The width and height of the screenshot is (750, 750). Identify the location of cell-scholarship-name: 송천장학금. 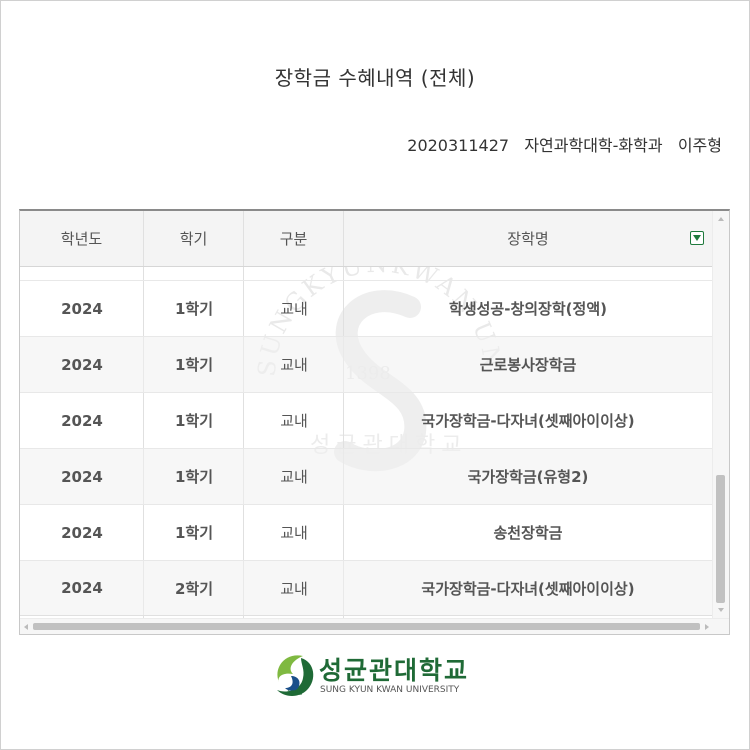
(528, 533).